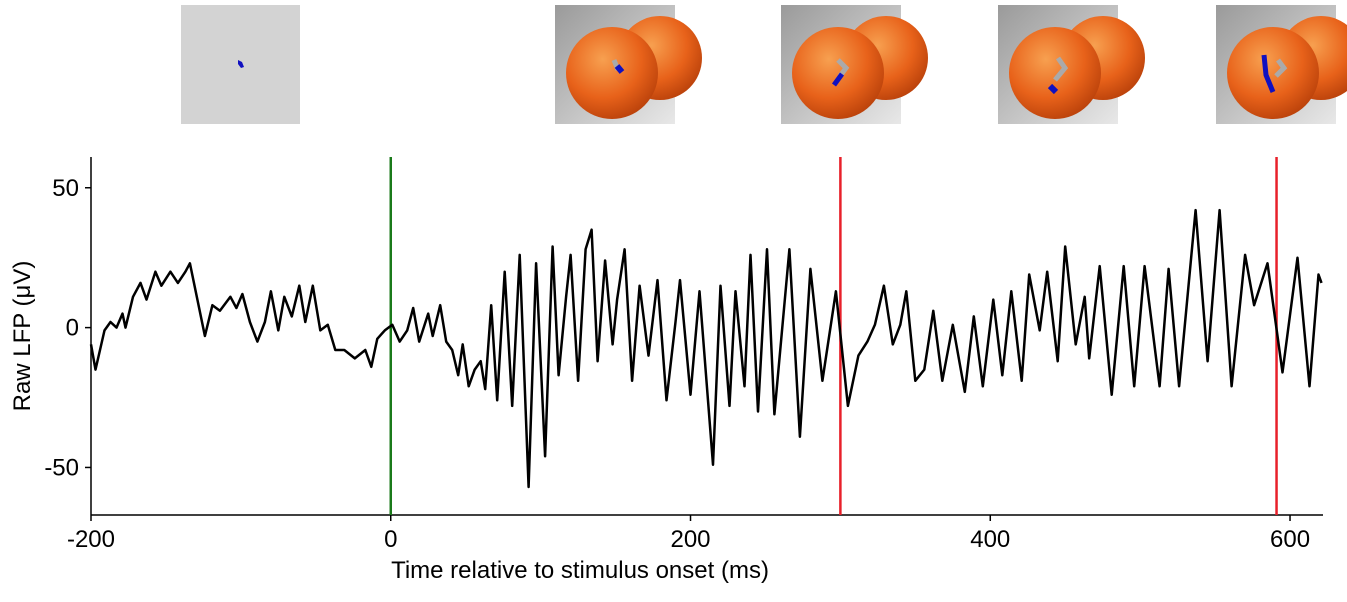 This screenshot has width=1347, height=602. Describe the element at coordinates (65, 188) in the screenshot. I see `y-tick-label: 50` at that location.